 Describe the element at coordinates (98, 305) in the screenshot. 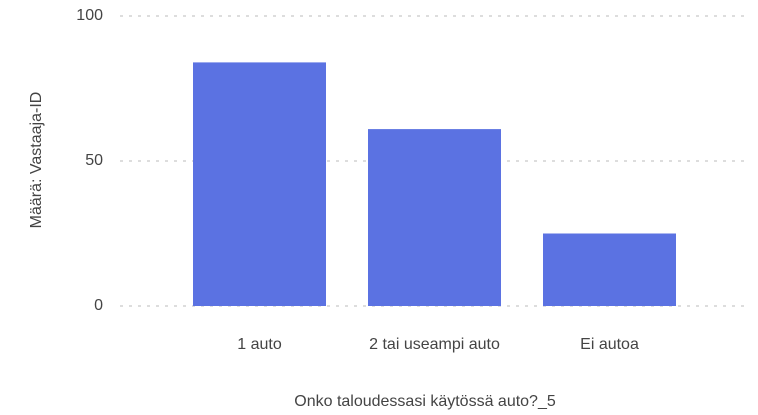

I see `y-tick-label: 0` at that location.